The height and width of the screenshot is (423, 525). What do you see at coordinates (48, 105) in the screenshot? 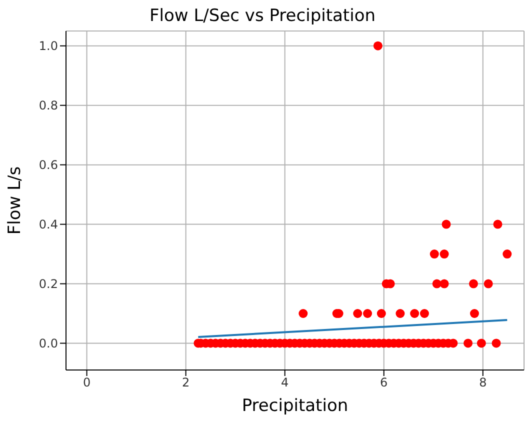
I see `y-tick-label: 0.8` at bounding box center [48, 105].